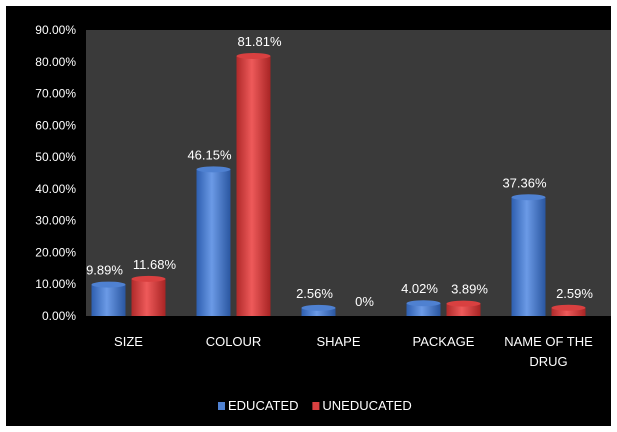 The height and width of the screenshot is (432, 617). I want to click on y-tick-label: 10.00%, so click(55, 284).